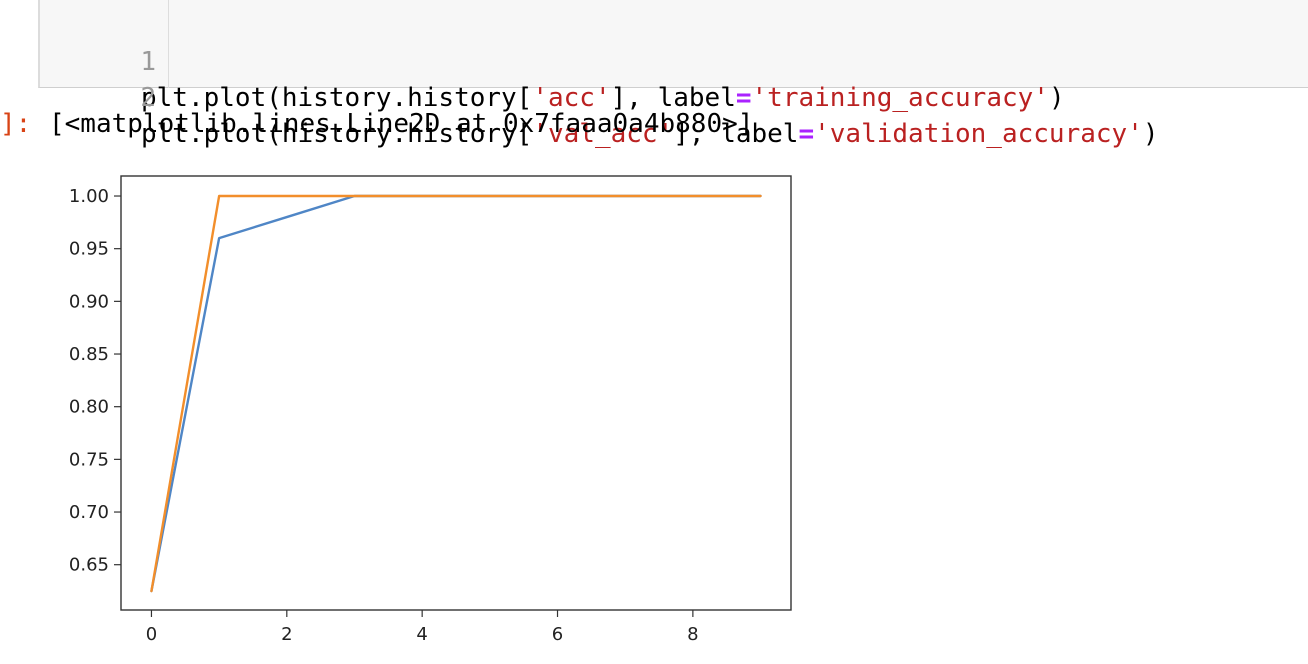  What do you see at coordinates (603, 134) in the screenshot?
I see `string-token: 'val_acc'` at bounding box center [603, 134].